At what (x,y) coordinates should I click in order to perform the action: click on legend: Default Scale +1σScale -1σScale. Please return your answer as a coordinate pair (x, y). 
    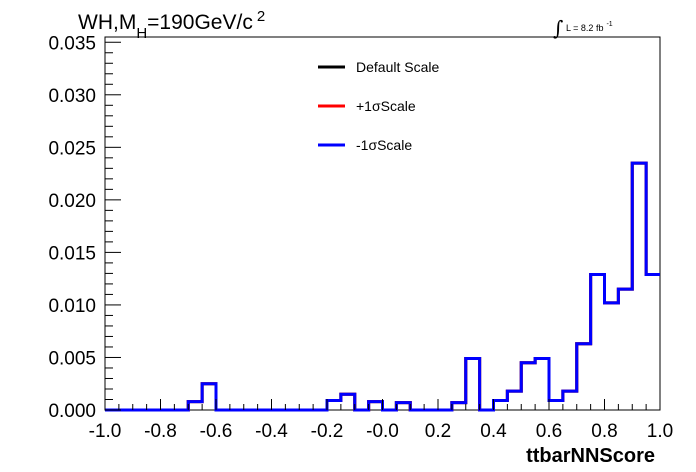
    Looking at the image, I should click on (378, 106).